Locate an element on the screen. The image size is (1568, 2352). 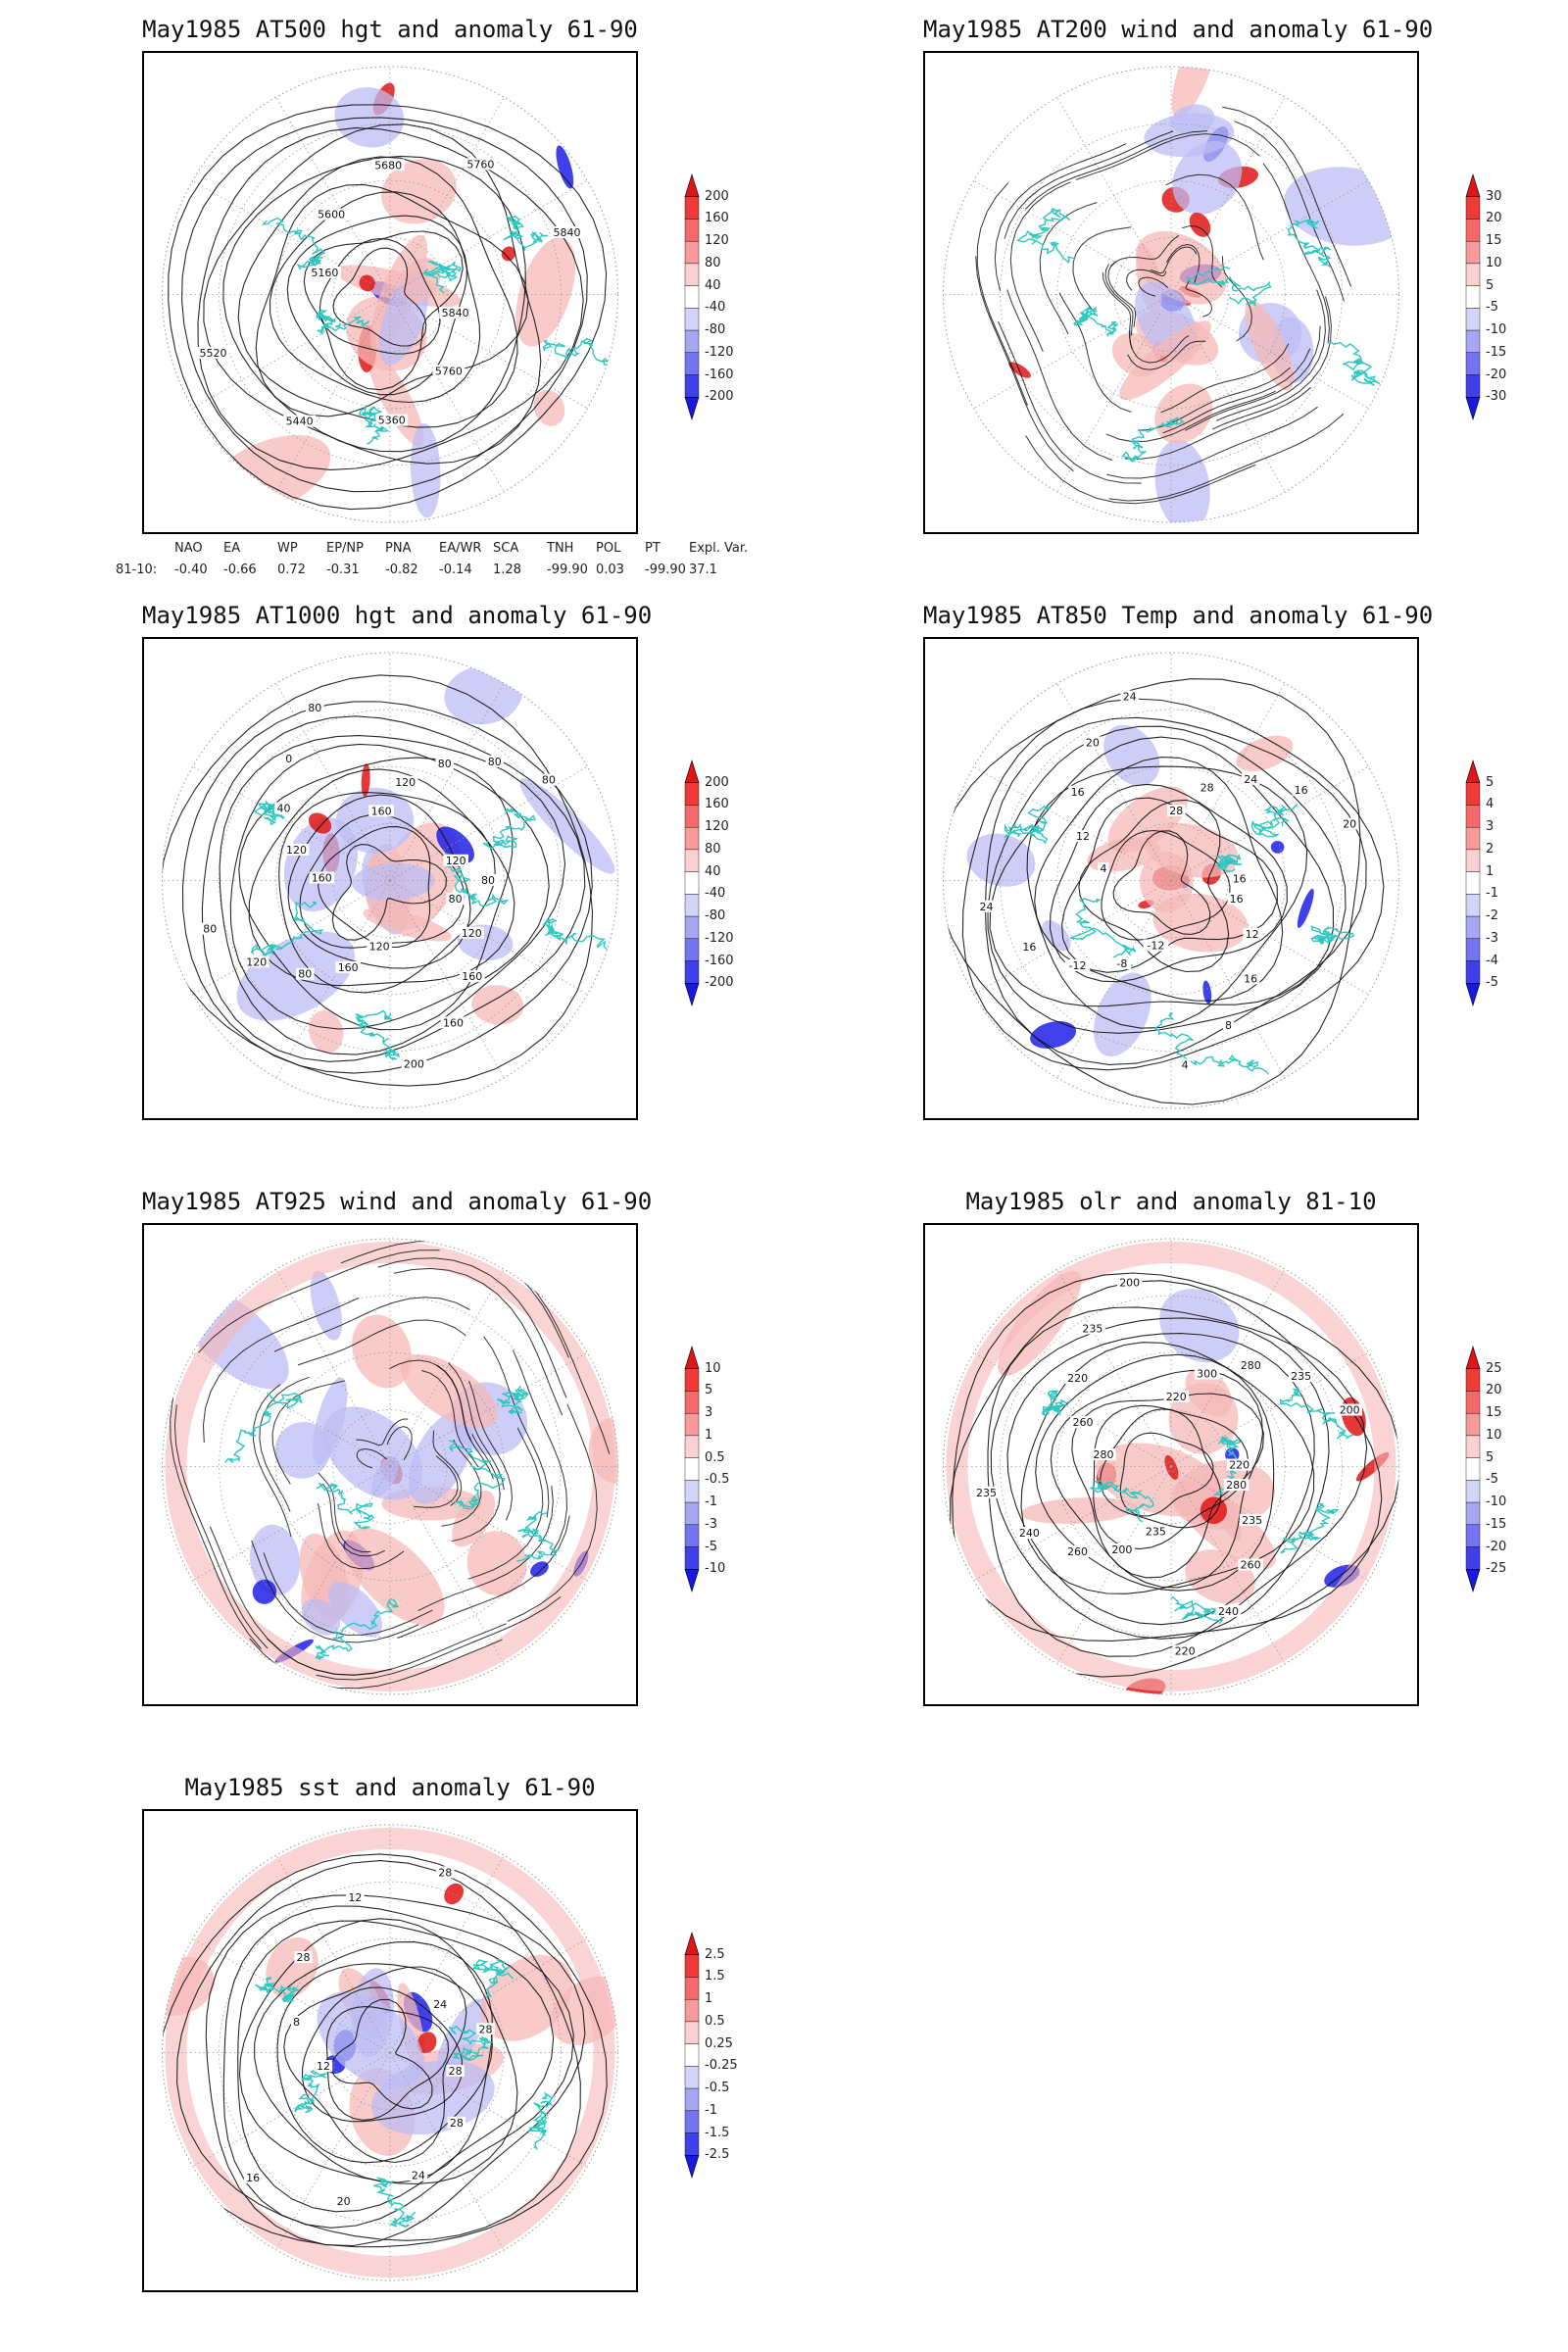
index-value: 0.72 is located at coordinates (291, 570).